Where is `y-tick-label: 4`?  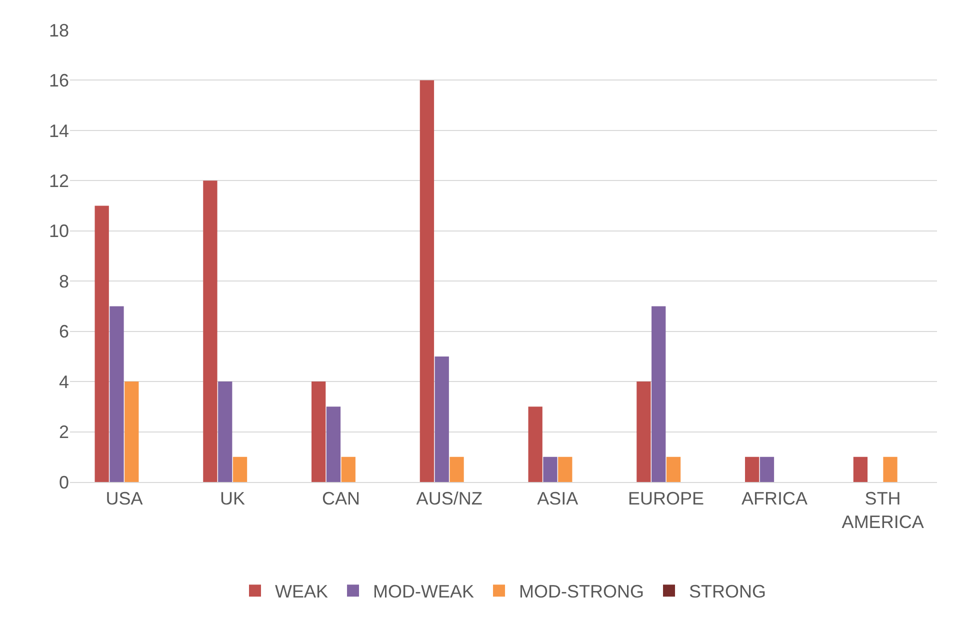 y-tick-label: 4 is located at coordinates (63, 382).